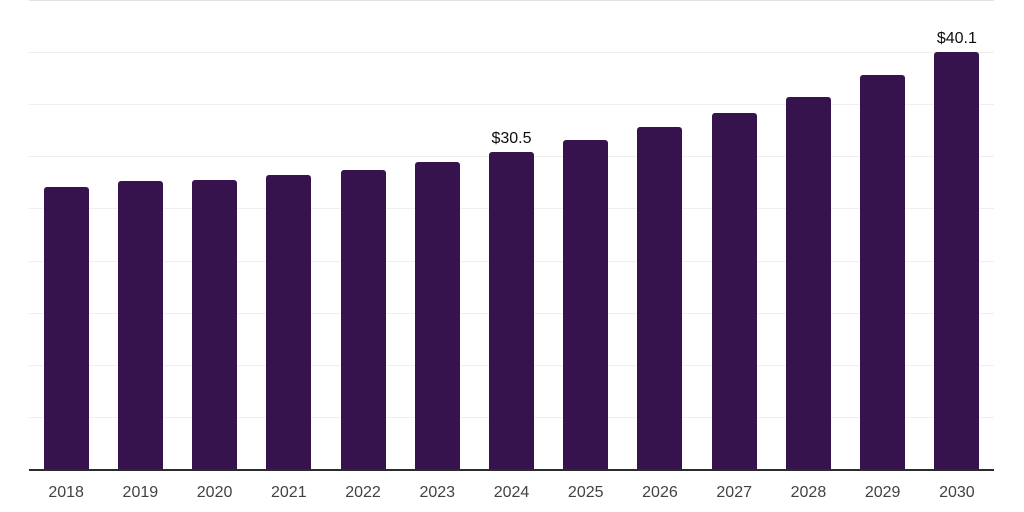  What do you see at coordinates (734, 492) in the screenshot?
I see `x-tick-label-2027: 2027` at bounding box center [734, 492].